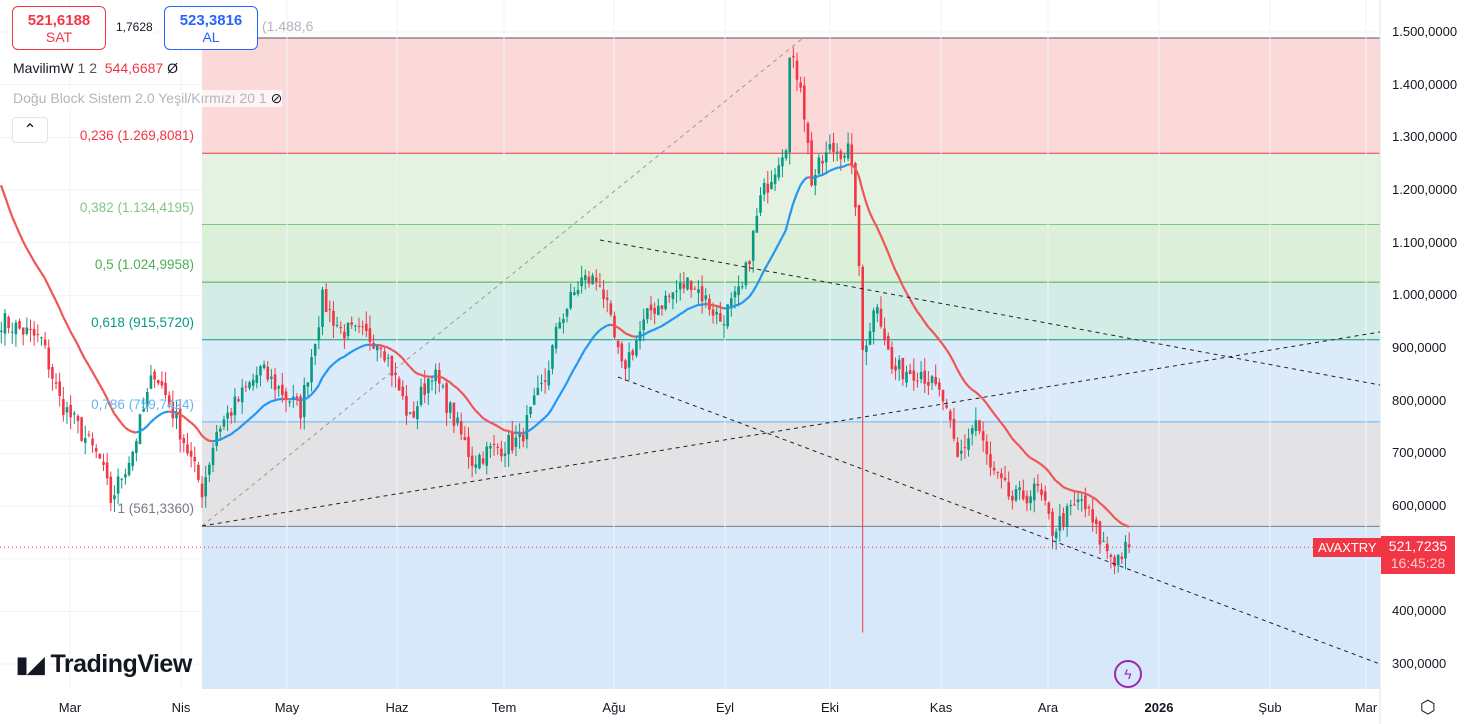  Describe the element at coordinates (142, 404) in the screenshot. I see `fib-label: 0,786 (759,7424)` at that location.